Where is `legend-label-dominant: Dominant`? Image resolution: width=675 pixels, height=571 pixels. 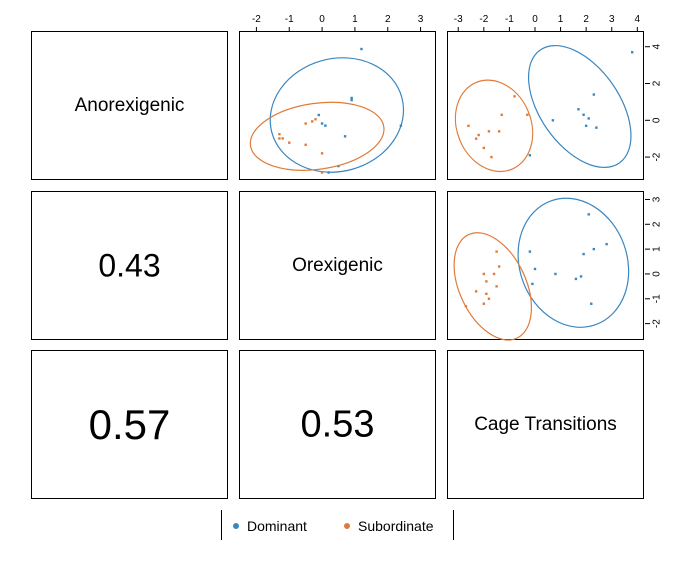 legend-label-dominant: Dominant is located at coordinates (277, 526).